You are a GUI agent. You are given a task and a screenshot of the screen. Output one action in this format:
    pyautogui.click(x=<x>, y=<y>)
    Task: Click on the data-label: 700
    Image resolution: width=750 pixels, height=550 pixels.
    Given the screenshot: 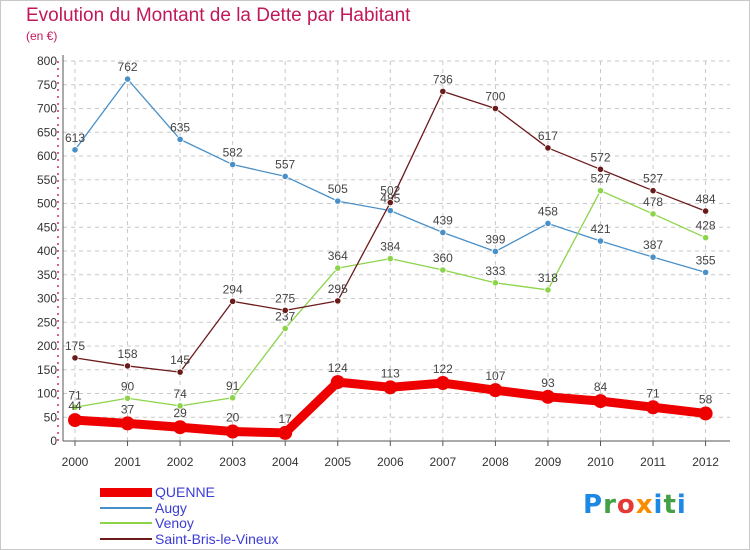 What is the action you would take?
    pyautogui.click(x=495, y=97)
    